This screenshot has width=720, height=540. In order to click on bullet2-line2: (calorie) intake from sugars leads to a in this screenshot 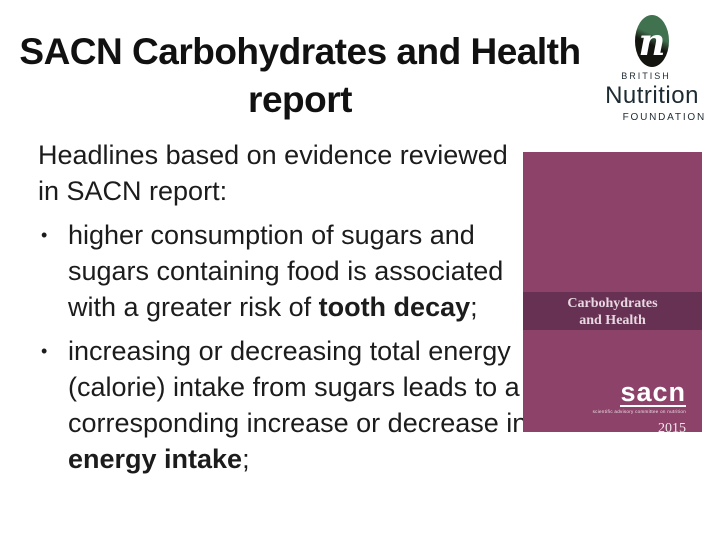, I will do `click(294, 387)`.